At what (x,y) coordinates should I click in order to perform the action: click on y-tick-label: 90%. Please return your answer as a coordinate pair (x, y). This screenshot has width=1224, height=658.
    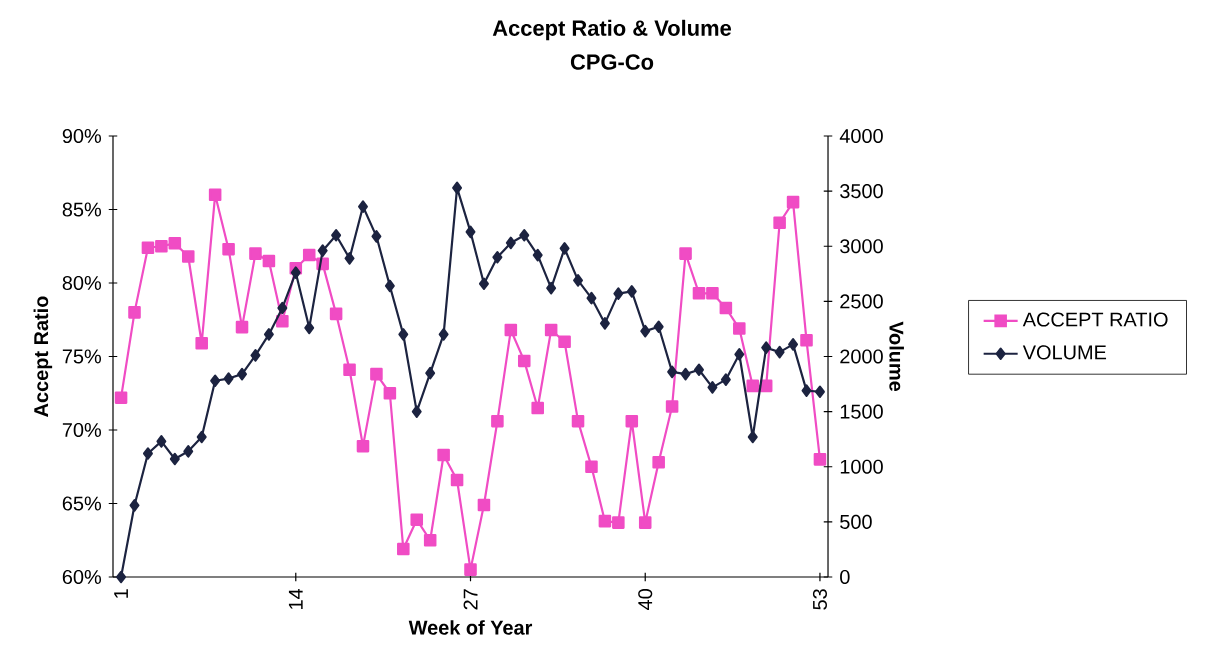
    Looking at the image, I should click on (82, 136).